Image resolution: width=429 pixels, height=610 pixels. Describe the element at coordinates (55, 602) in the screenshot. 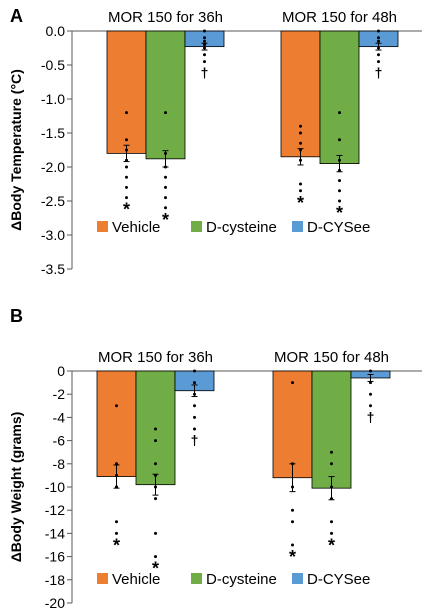

I see `y-tick-label: -20` at that location.